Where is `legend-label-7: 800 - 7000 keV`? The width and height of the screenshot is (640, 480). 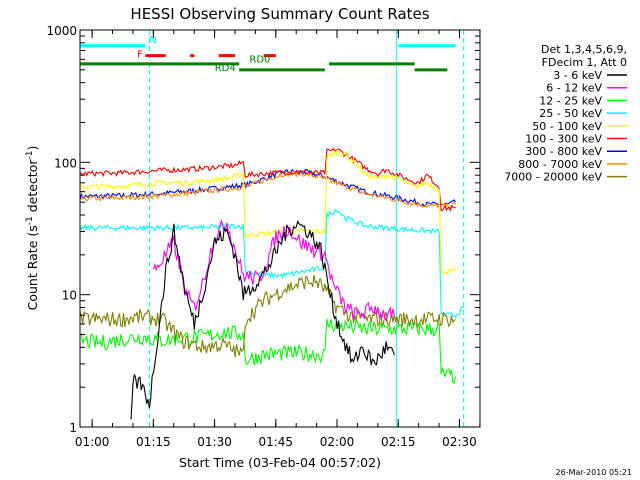 legend-label-7: 800 - 7000 keV is located at coordinates (560, 164).